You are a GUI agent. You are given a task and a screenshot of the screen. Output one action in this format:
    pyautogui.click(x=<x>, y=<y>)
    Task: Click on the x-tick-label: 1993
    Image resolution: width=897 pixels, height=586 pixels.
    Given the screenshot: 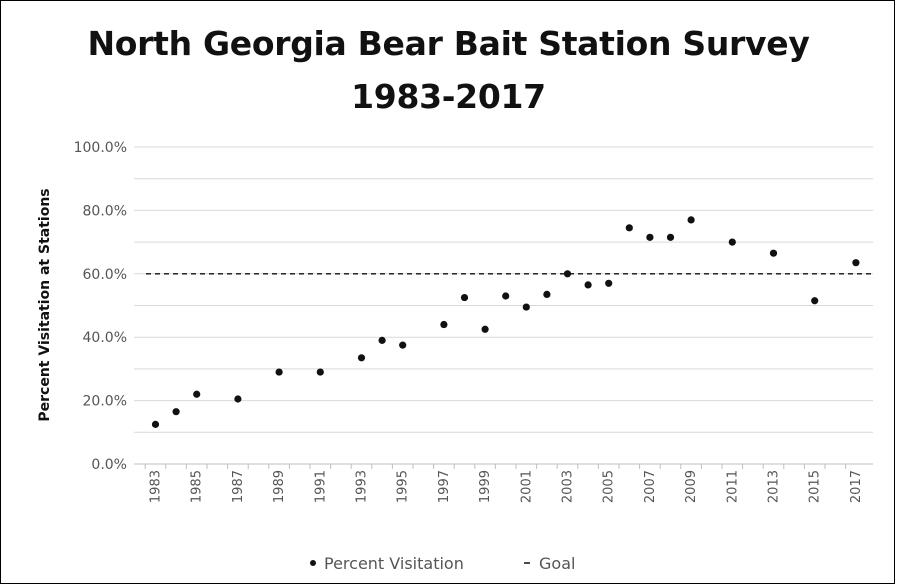 What is the action you would take?
    pyautogui.click(x=362, y=486)
    